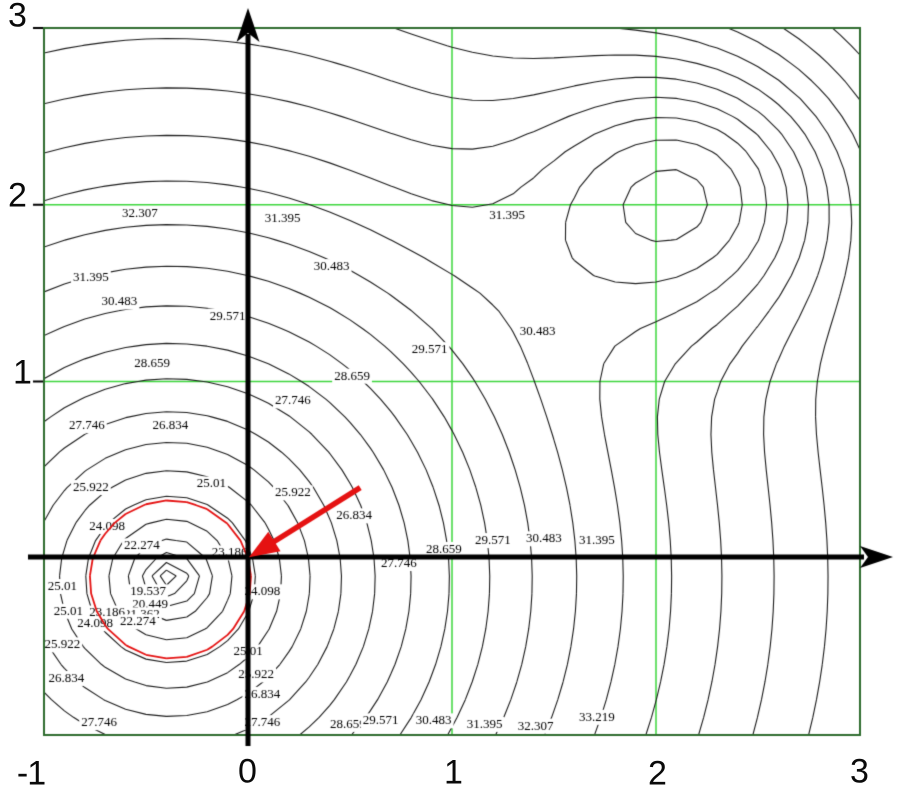 The width and height of the screenshot is (900, 806). What do you see at coordinates (453, 772) in the screenshot?
I see `x-tick-label-1: 1` at bounding box center [453, 772].